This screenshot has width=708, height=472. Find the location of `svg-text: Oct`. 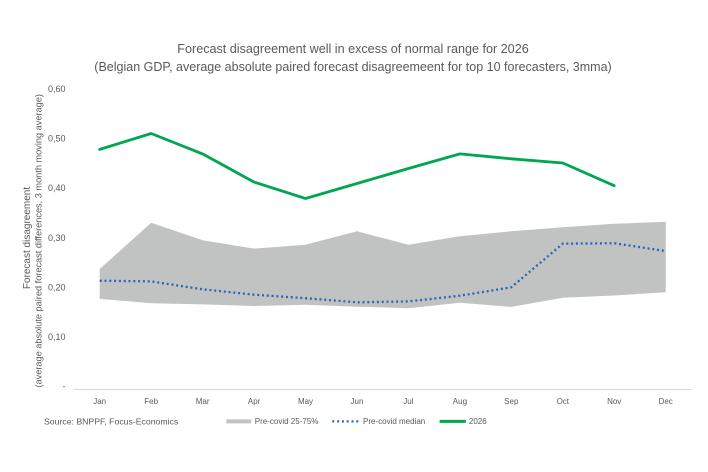

svg-text: Oct is located at coordinates (563, 401).